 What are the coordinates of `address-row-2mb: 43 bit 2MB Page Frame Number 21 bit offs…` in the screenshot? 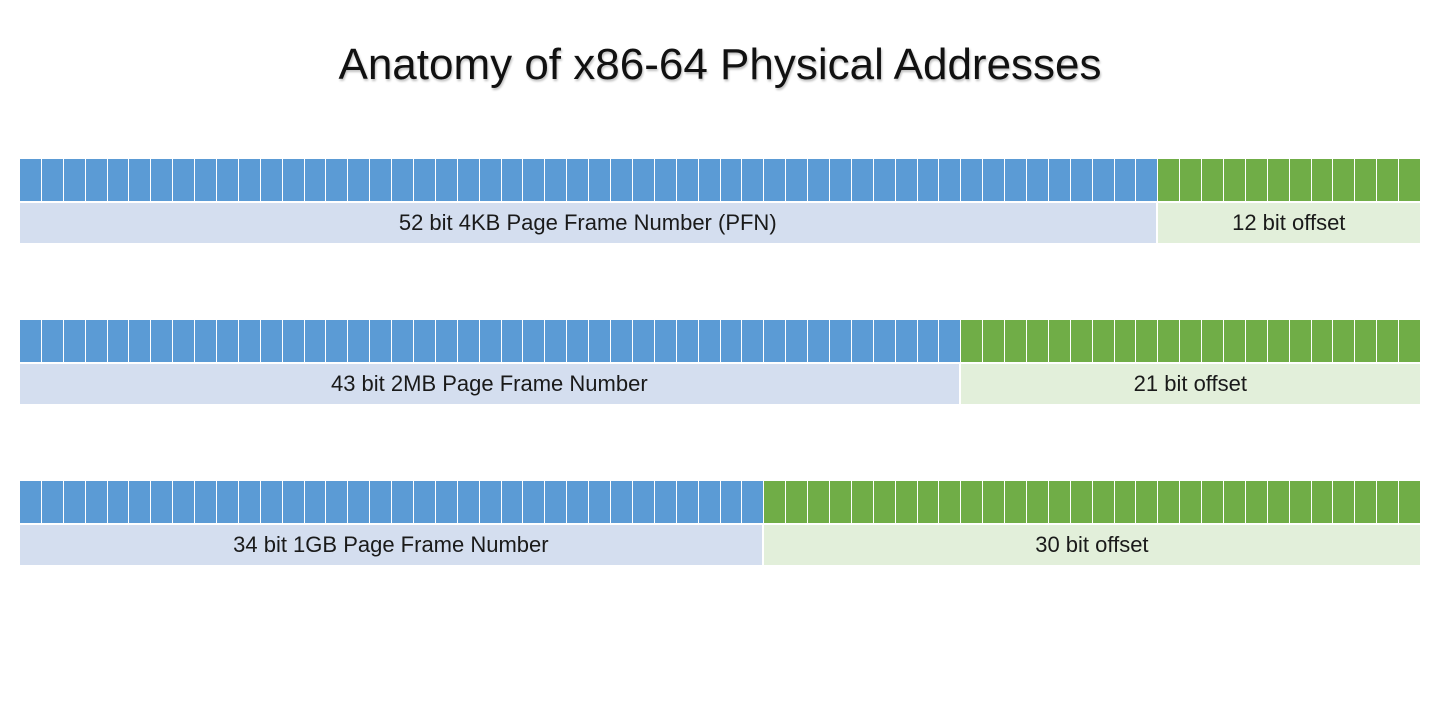 It's located at (720, 362).